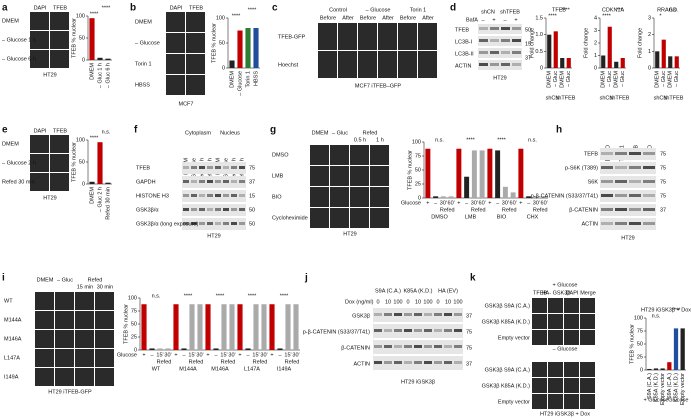 The height and width of the screenshot is (418, 691). I want to click on x-label: Glucose, so click(127, 355).